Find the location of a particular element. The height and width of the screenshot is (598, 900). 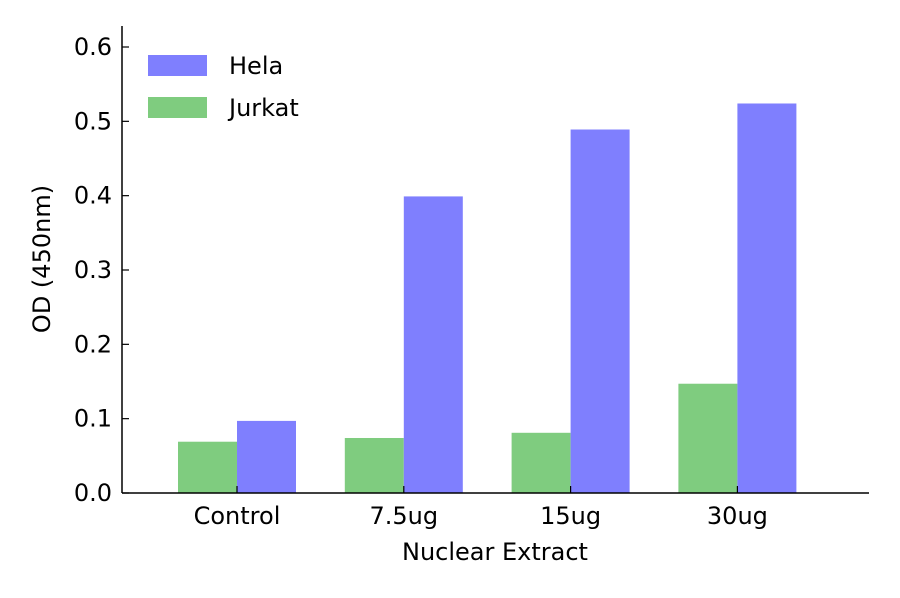

y-ticks: 0.0 0.1 0.2 0.3 0.4 0.5 0.6 is located at coordinates (101, 270).